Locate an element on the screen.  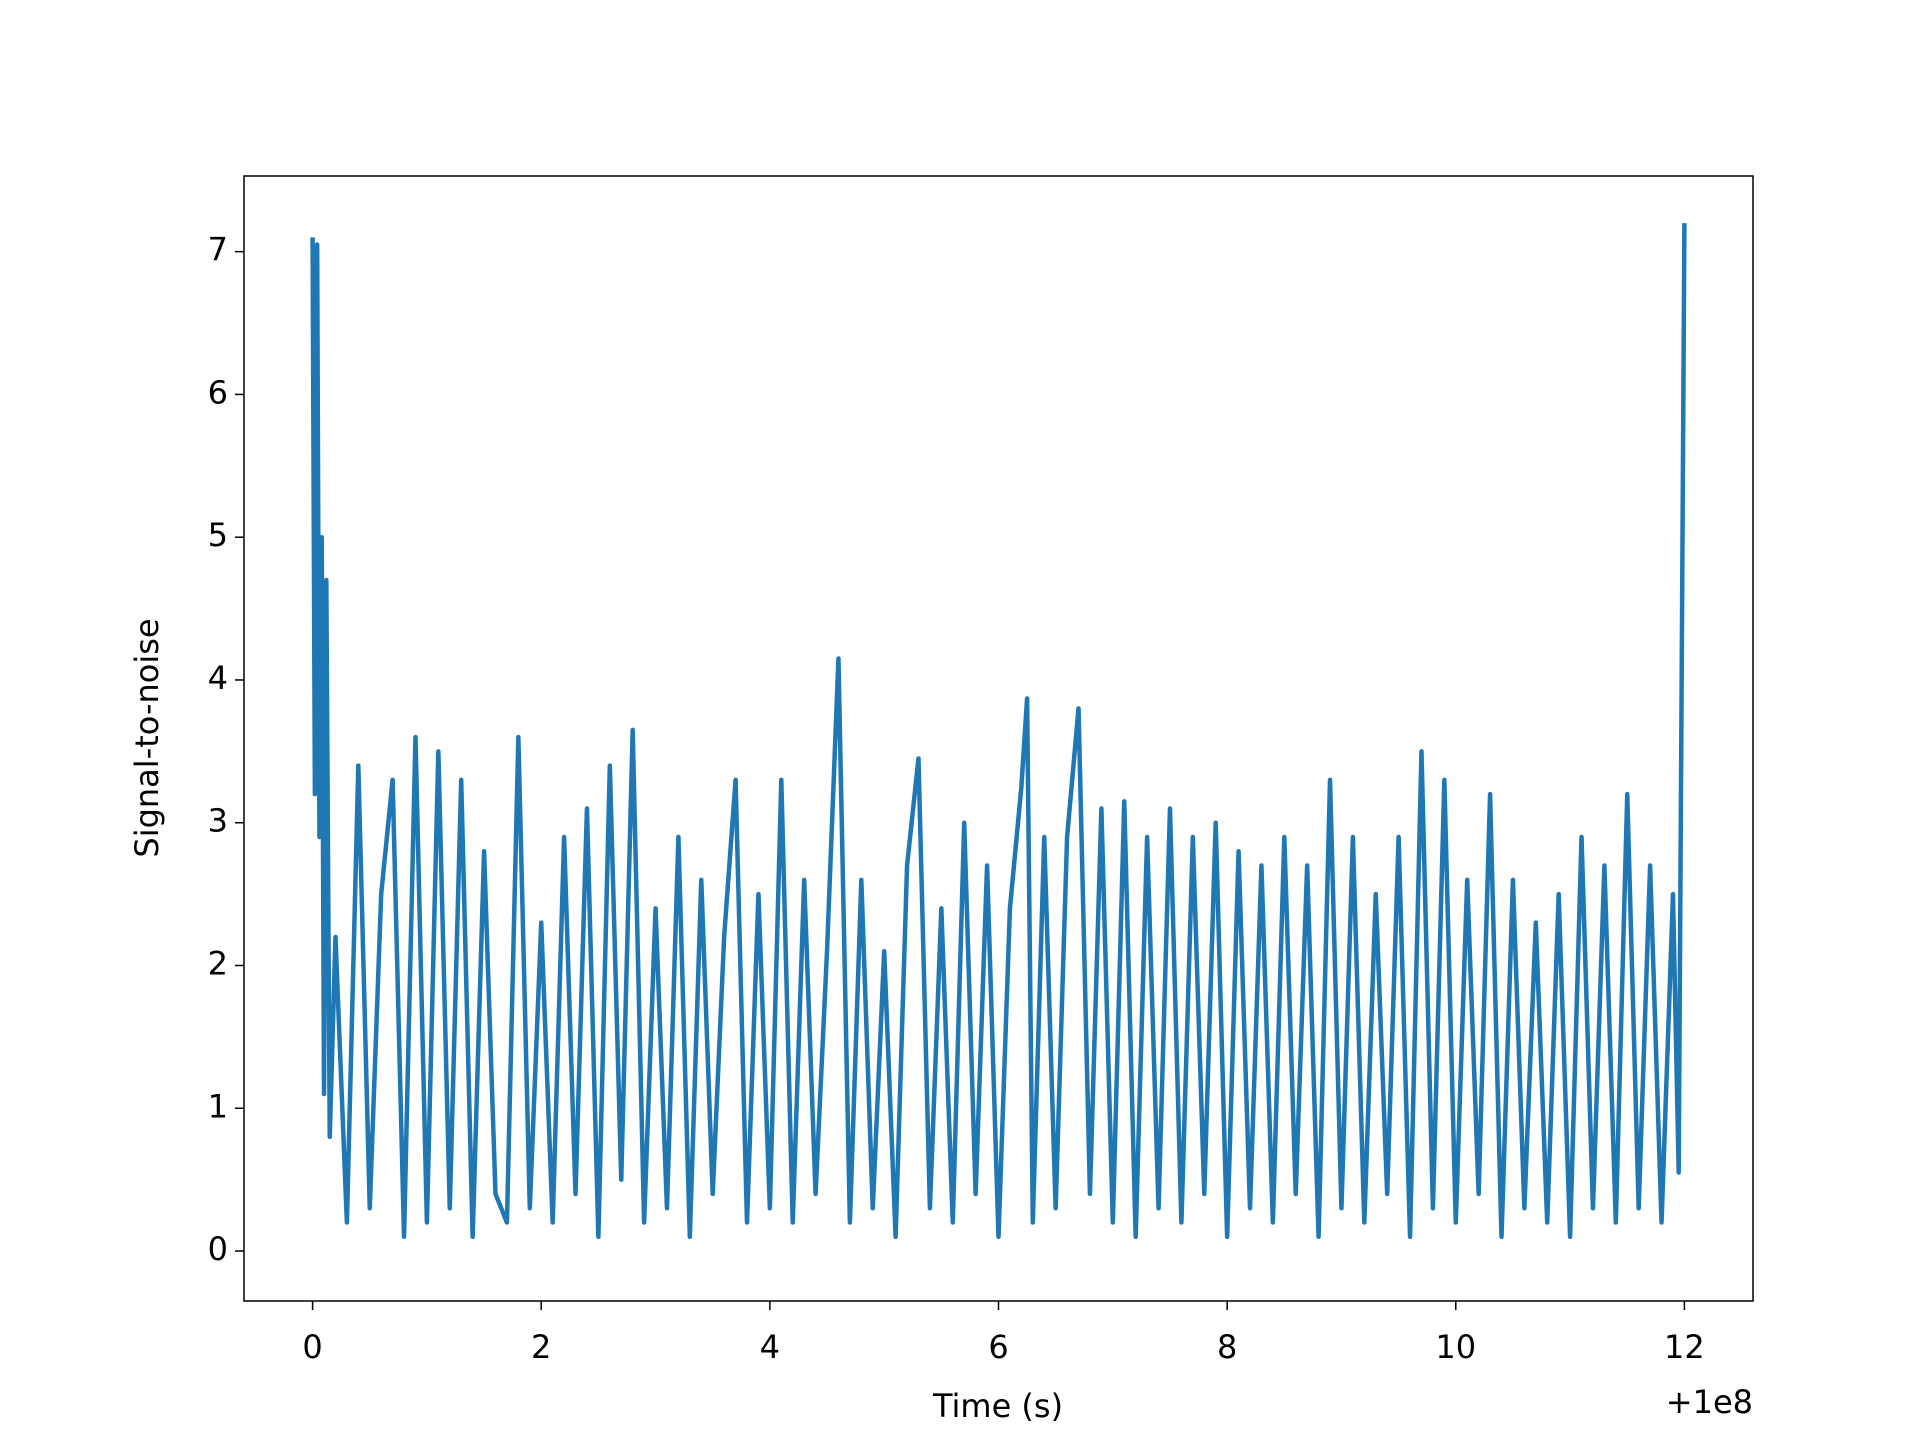
y-tick-label: 0 is located at coordinates (218, 1249).